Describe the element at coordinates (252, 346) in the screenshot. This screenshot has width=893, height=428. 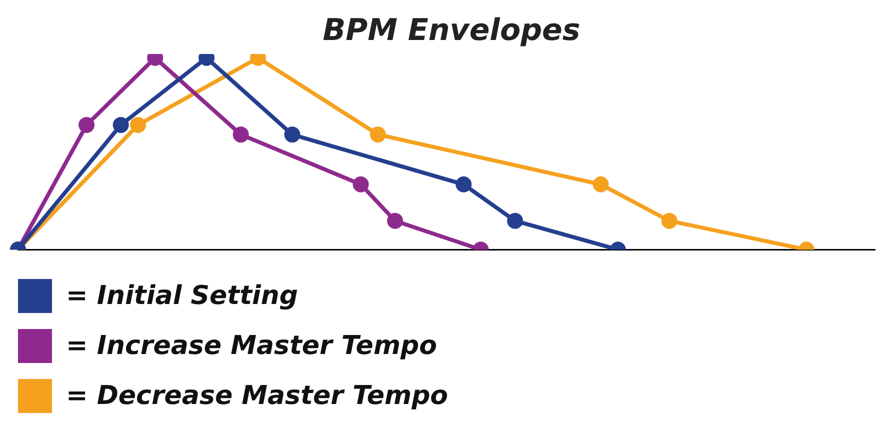
I see `legend-label: = Increase Master Tempo` at that location.